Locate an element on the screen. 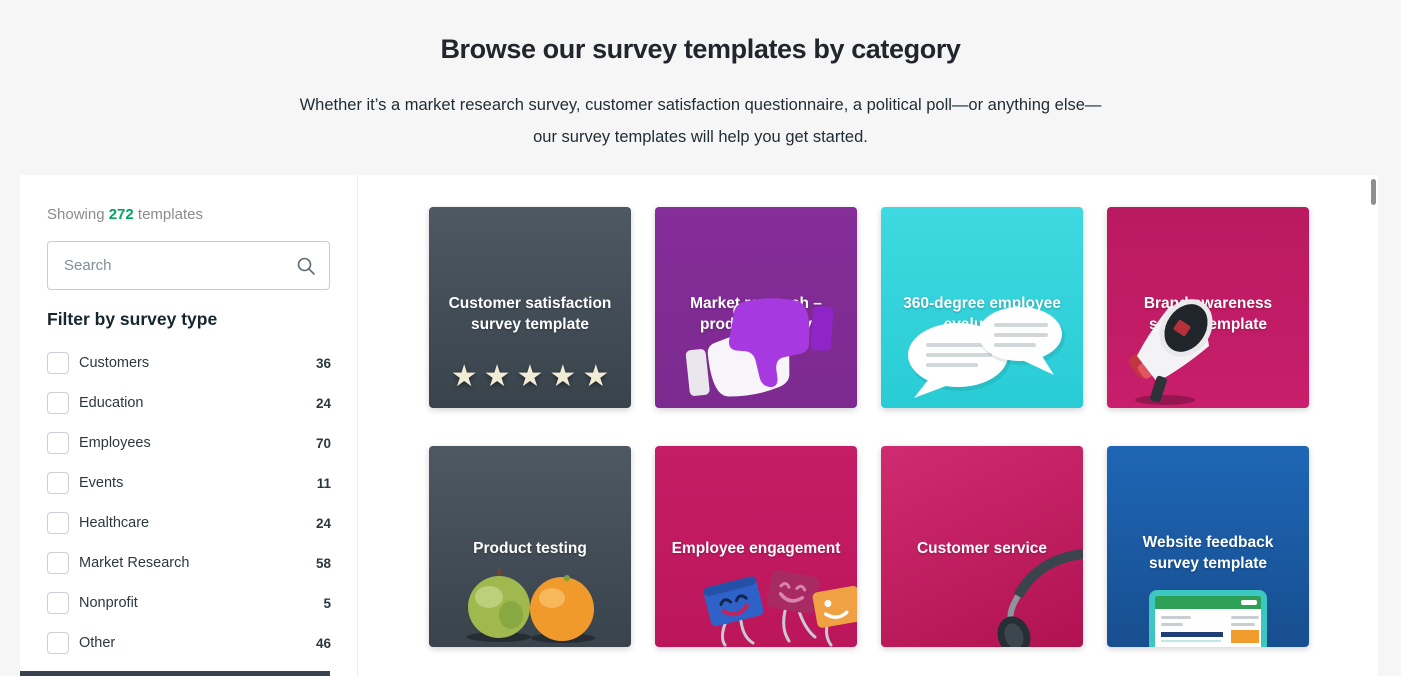  filter-row-healthcare: Healthcare 24 is located at coordinates (189, 523).